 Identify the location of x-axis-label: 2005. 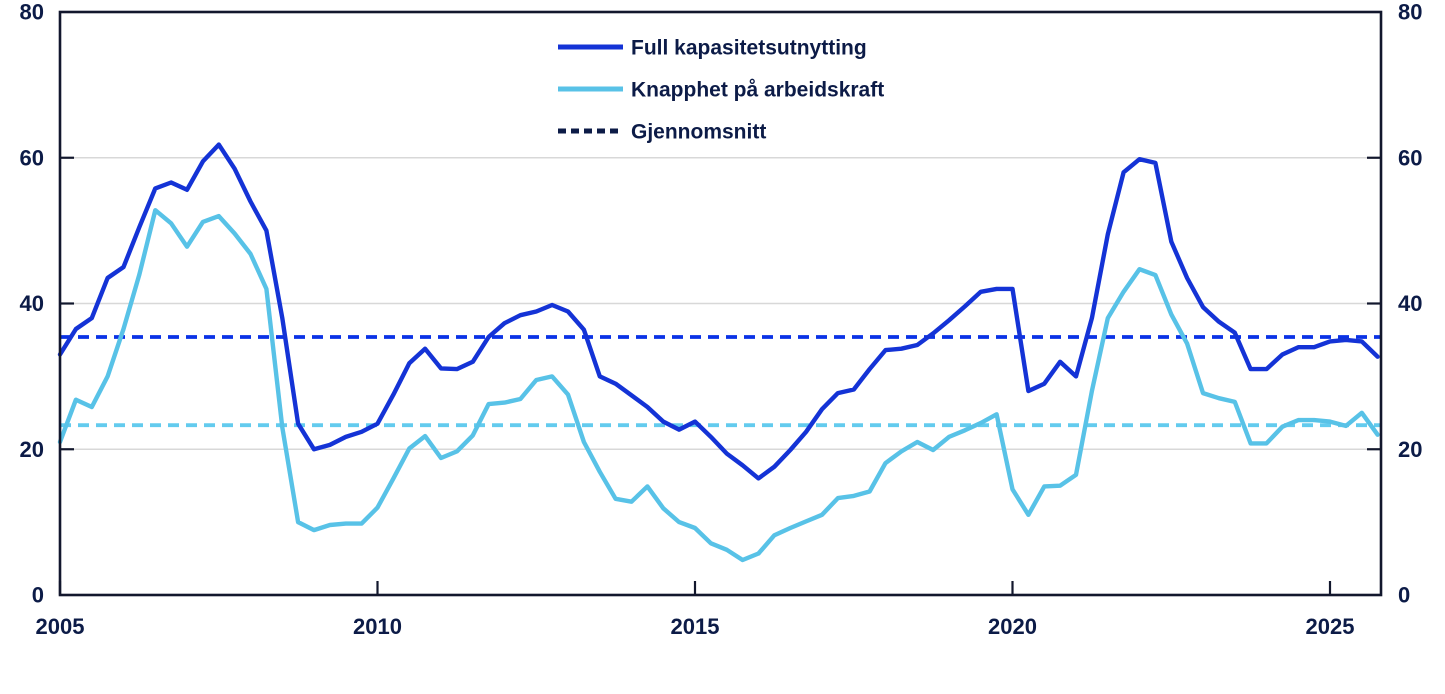
(60, 626).